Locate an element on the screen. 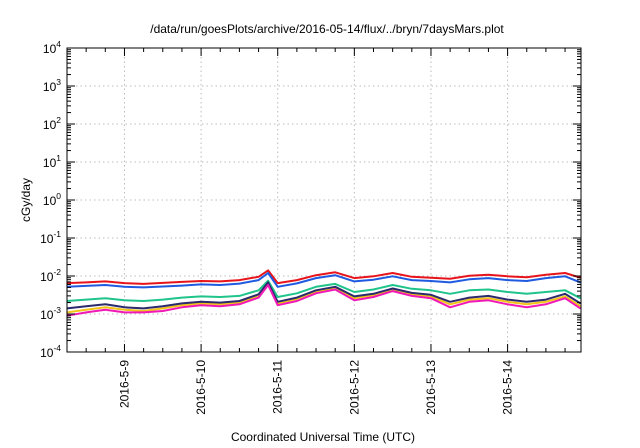 This screenshot has height=448, width=640. y-tick-label-exponent: -1 is located at coordinates (57, 234).